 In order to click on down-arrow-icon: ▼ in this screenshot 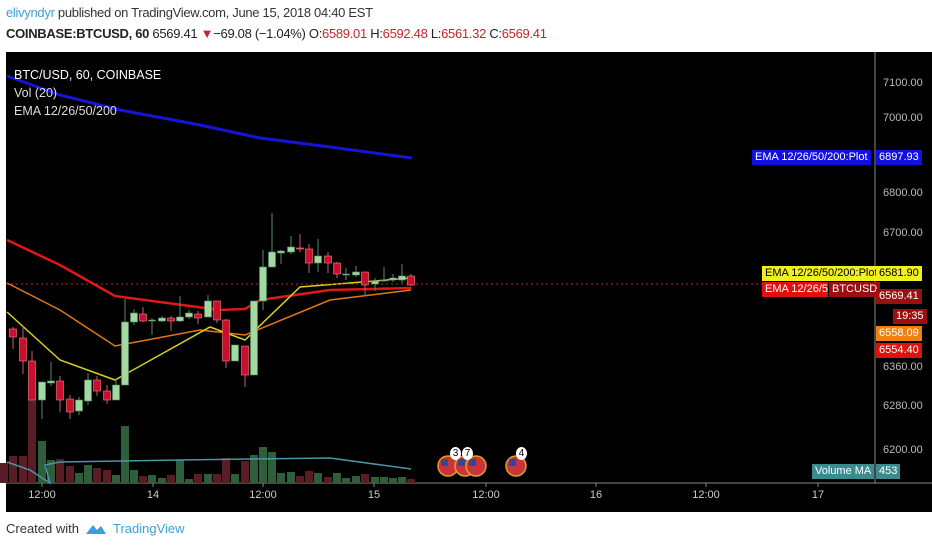, I will do `click(207, 33)`.